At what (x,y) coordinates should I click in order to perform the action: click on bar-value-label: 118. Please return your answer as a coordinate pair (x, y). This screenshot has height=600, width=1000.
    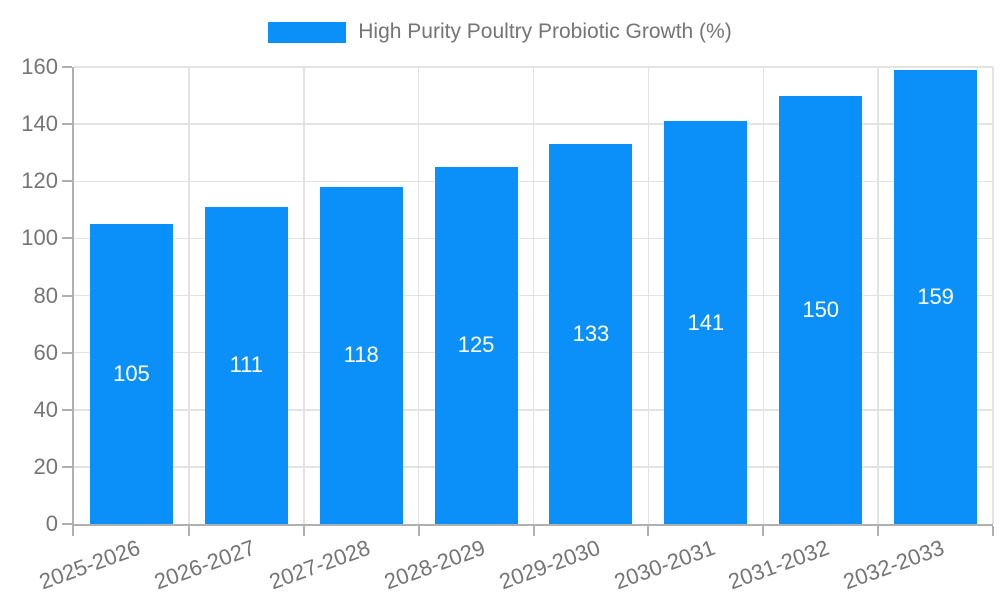
    Looking at the image, I should click on (361, 355).